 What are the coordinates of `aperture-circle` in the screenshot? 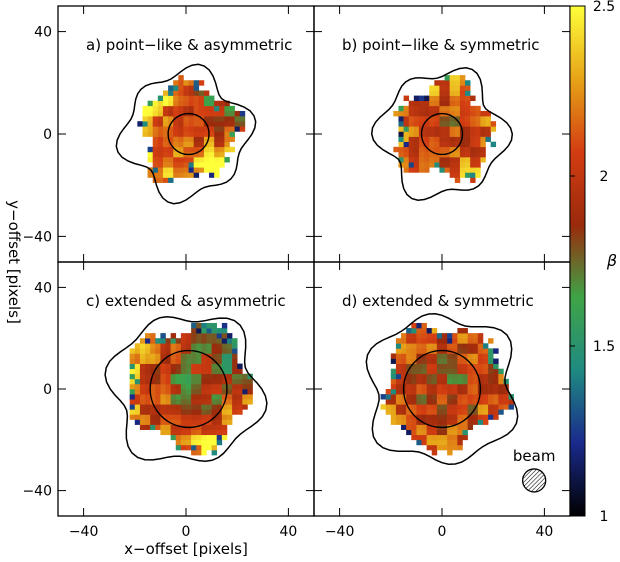 It's located at (188, 134).